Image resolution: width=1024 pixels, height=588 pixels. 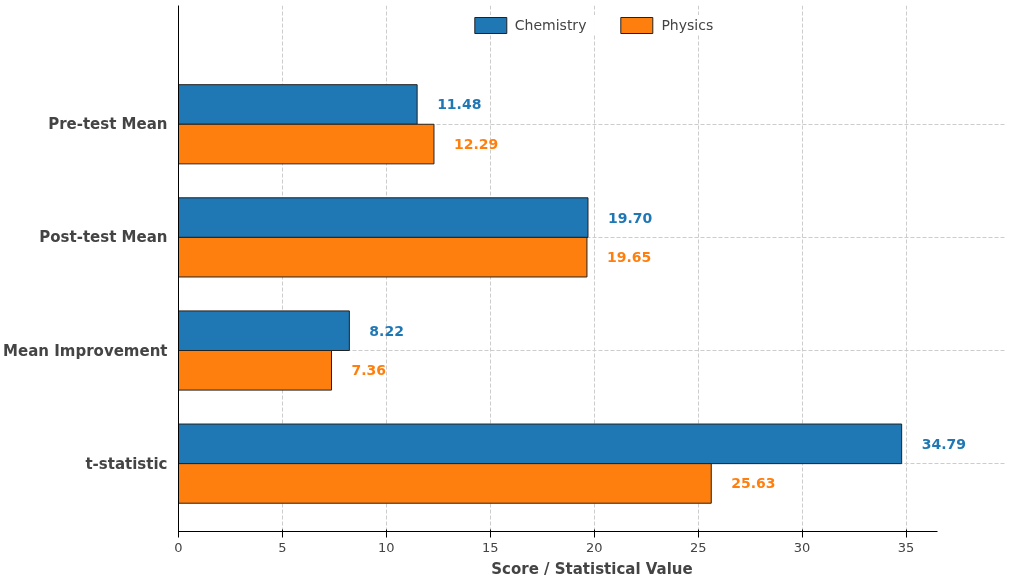 What do you see at coordinates (687, 25) in the screenshot?
I see `legend-label: Physics` at bounding box center [687, 25].